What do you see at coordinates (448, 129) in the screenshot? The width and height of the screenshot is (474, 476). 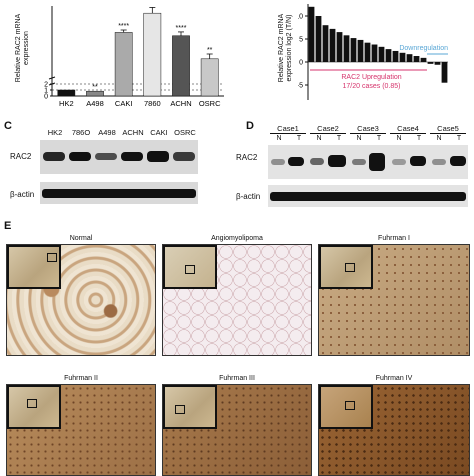 I see `case-label: Case5` at bounding box center [448, 129].